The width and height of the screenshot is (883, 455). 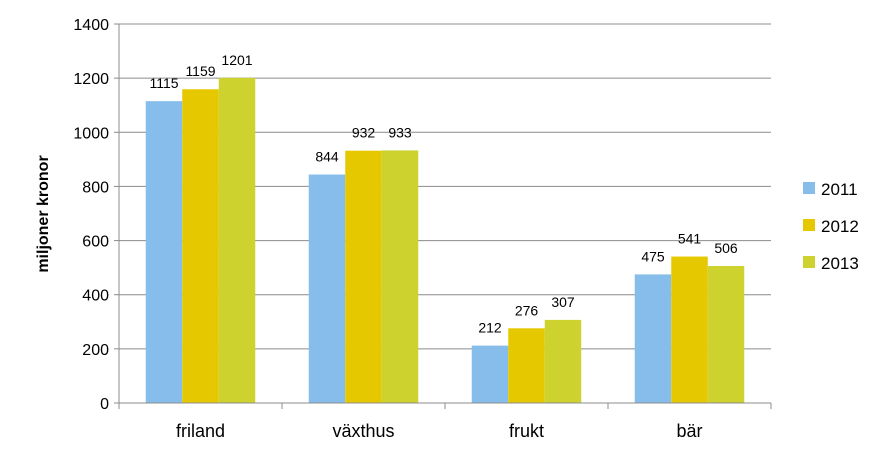 I want to click on y-tick-label: 400, so click(x=95, y=296).